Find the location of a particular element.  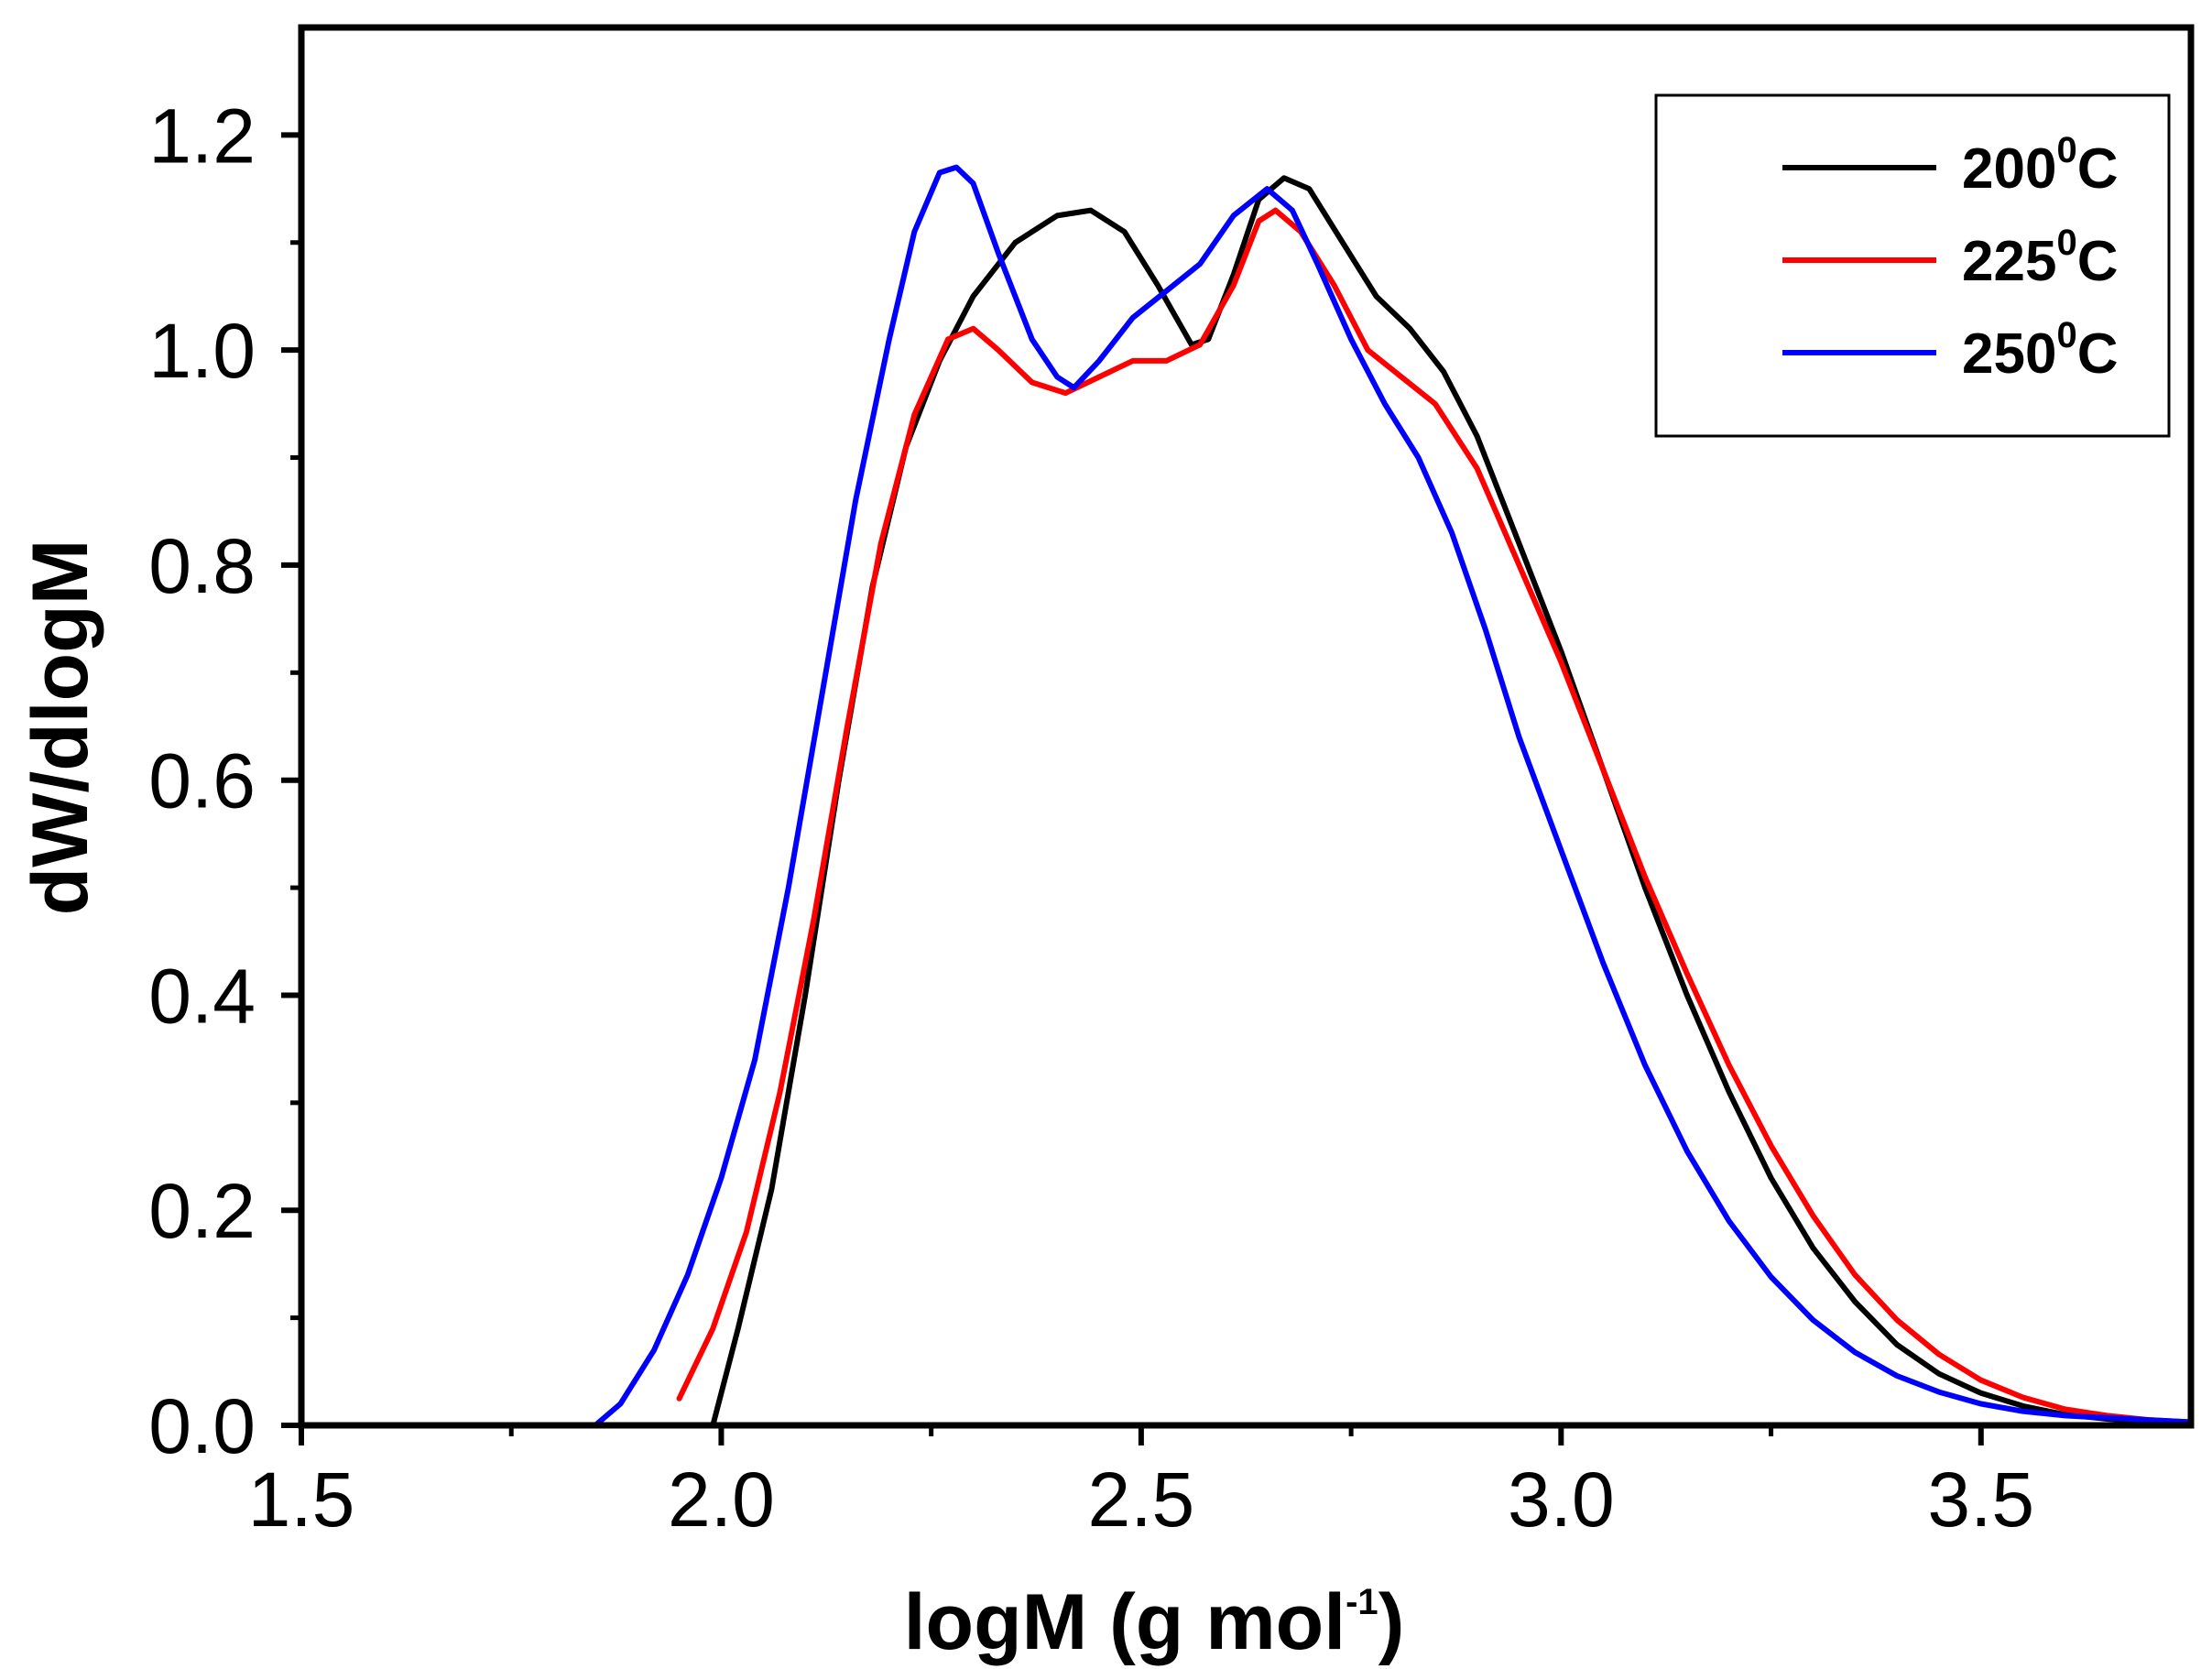

legend-label-200: 2000C is located at coordinates (2040, 165).